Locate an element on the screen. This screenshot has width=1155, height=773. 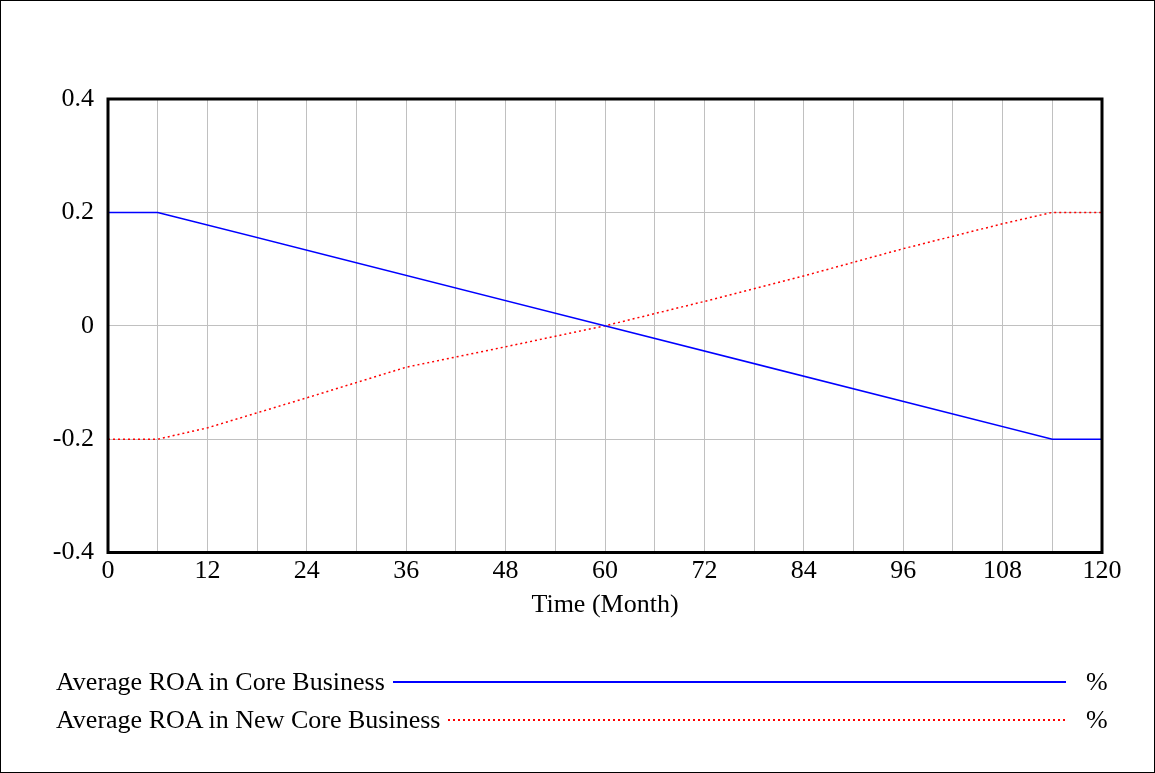
x-tick-label: 120 is located at coordinates (1102, 570).